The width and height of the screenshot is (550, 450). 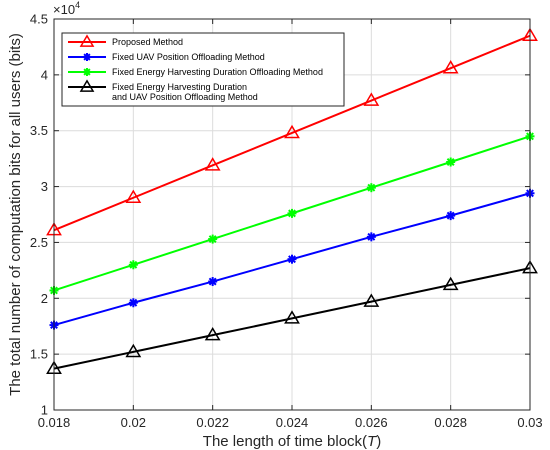 I want to click on y-tick-label: 4, so click(x=44, y=74).